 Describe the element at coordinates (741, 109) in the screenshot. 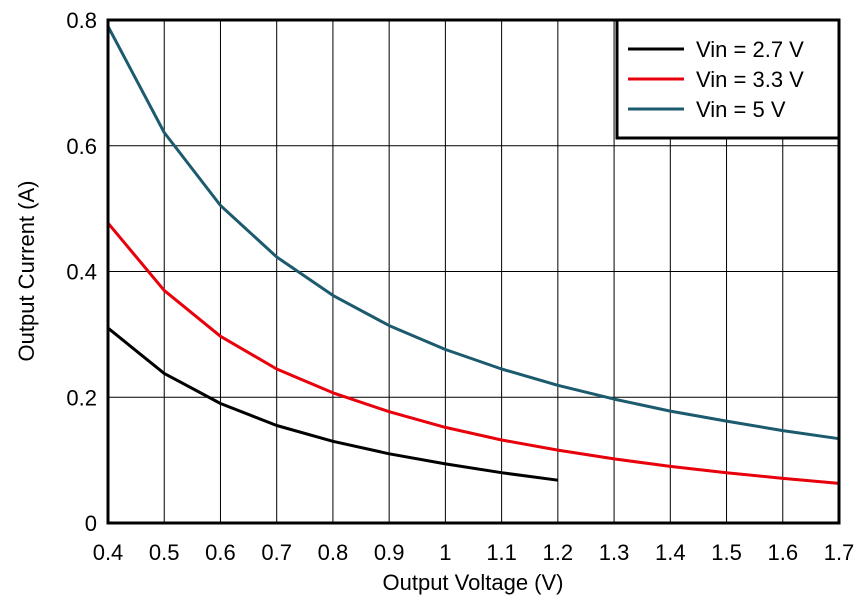

I see `legend-label-3: Vin = 5 V` at that location.